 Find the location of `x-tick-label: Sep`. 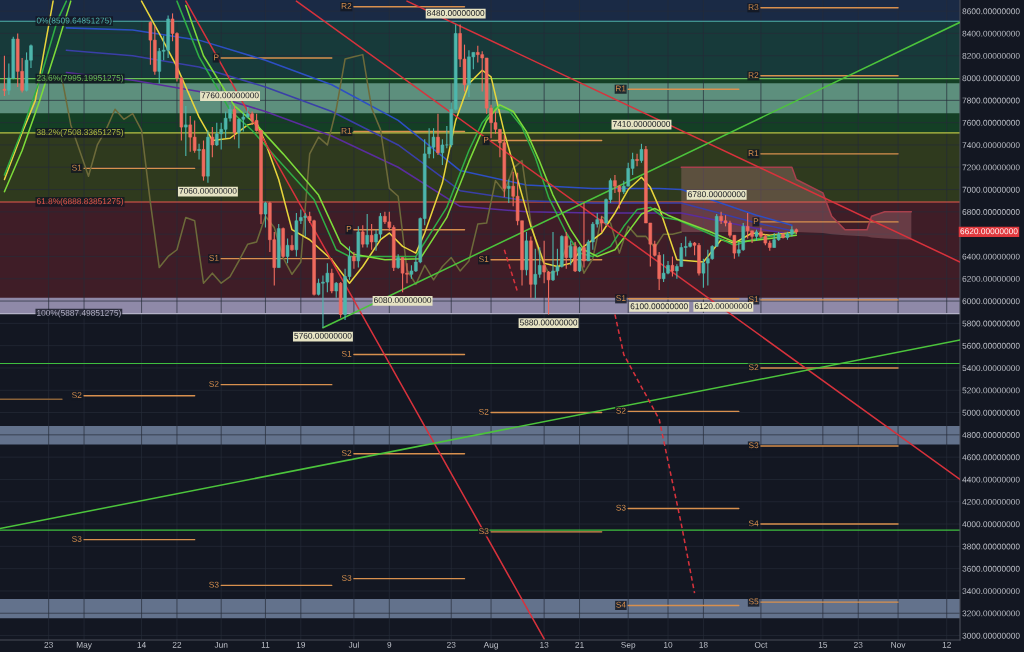

x-tick-label: Sep is located at coordinates (628, 645).